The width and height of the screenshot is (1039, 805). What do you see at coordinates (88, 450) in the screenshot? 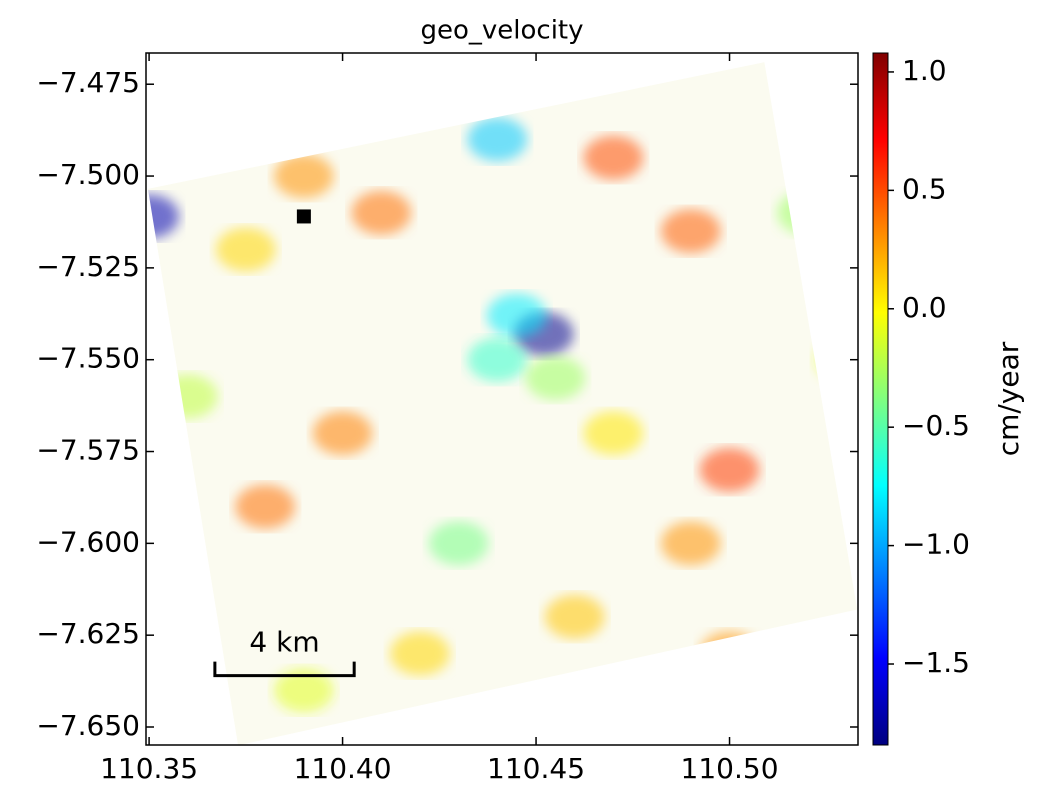
I see `y-tick-label: −7.575` at bounding box center [88, 450].